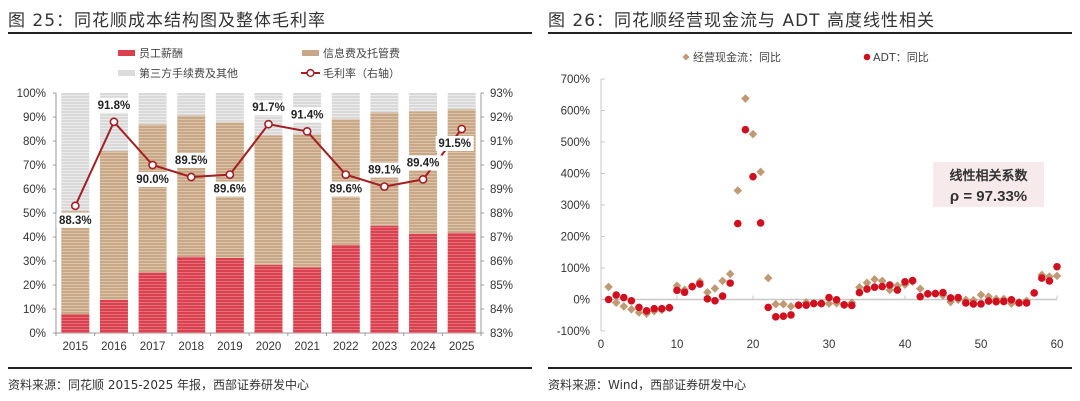 The height and width of the screenshot is (401, 1080). I want to click on x-tick-label: 2020, so click(269, 347).